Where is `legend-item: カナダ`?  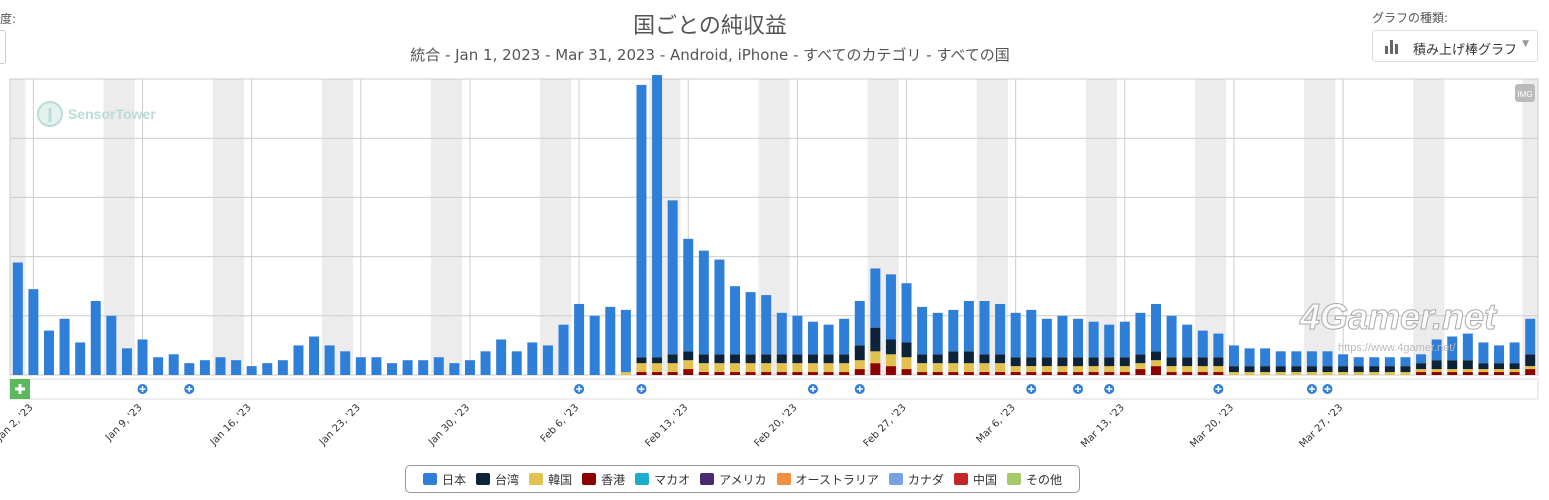 legend-item: カナダ is located at coordinates (916, 479).